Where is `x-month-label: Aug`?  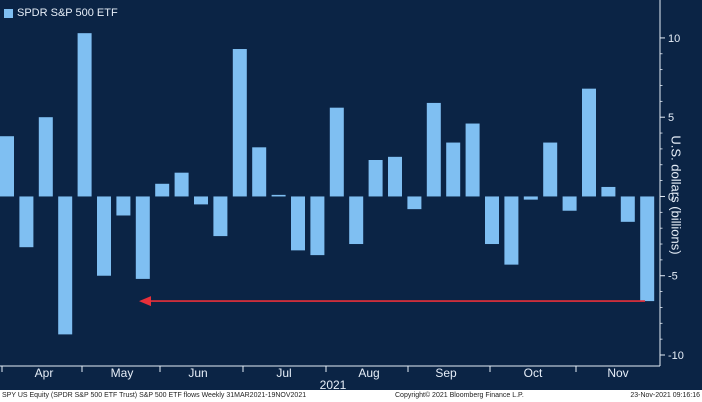
x-month-label: Aug is located at coordinates (368, 373).